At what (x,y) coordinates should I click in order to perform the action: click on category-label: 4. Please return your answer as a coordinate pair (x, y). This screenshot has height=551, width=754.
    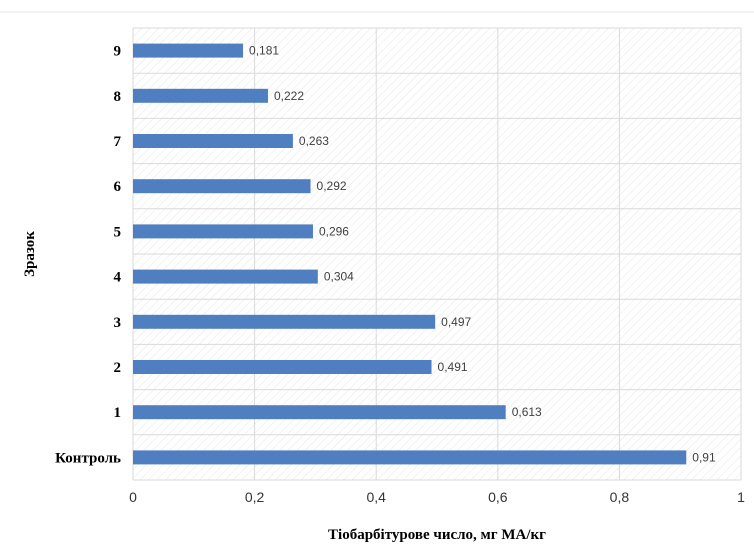
    Looking at the image, I should click on (118, 278).